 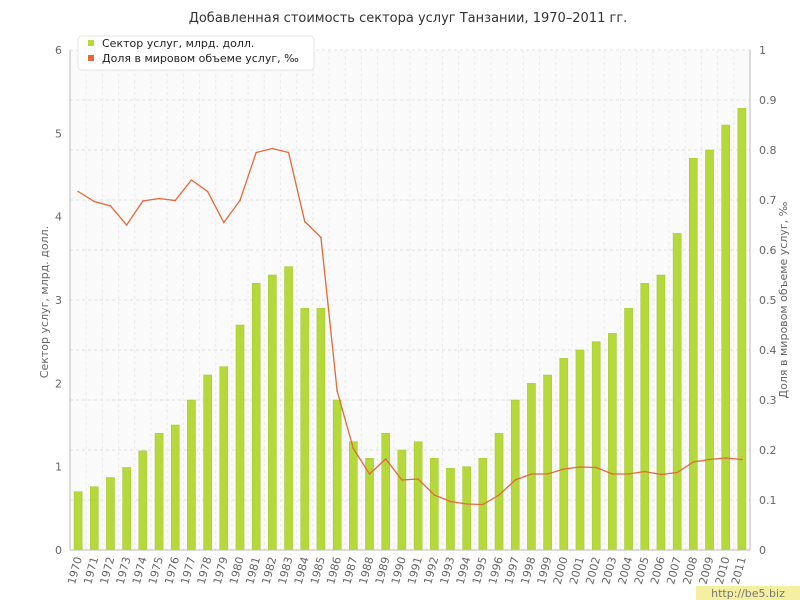 I want to click on right-tick-label: 0, so click(x=762, y=550).